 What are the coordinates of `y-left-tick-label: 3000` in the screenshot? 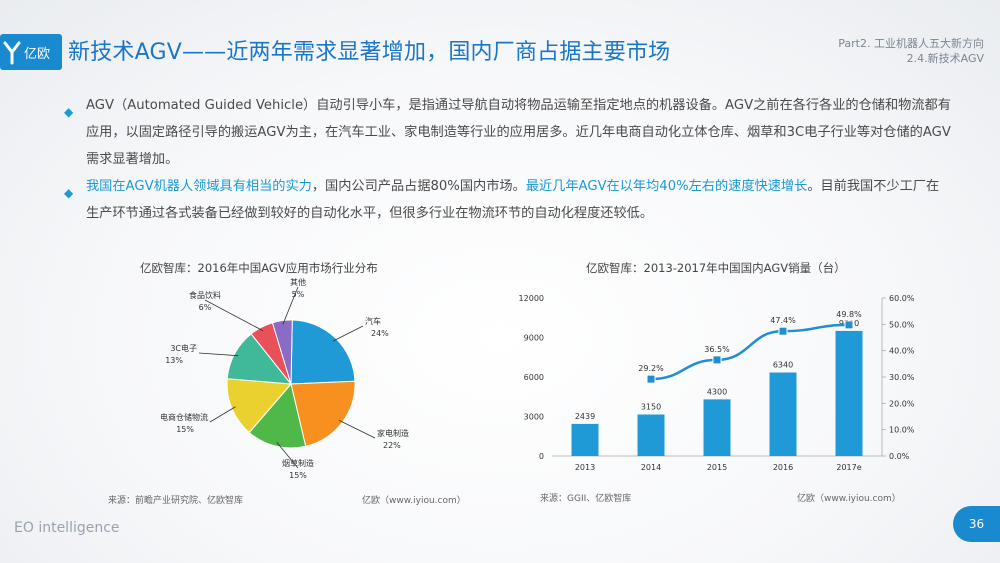 It's located at (534, 417).